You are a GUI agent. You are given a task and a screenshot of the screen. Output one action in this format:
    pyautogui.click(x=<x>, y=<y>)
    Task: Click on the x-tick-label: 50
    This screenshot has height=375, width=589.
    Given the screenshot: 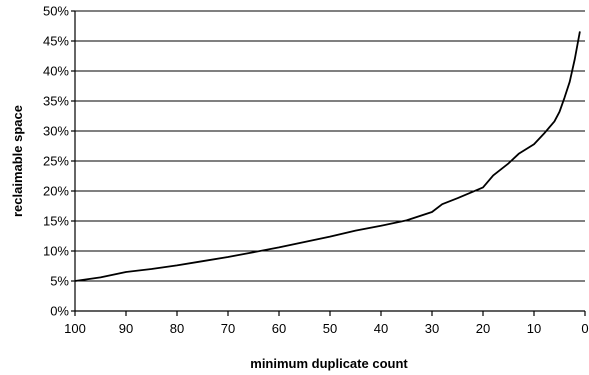 What is the action you would take?
    pyautogui.click(x=330, y=328)
    